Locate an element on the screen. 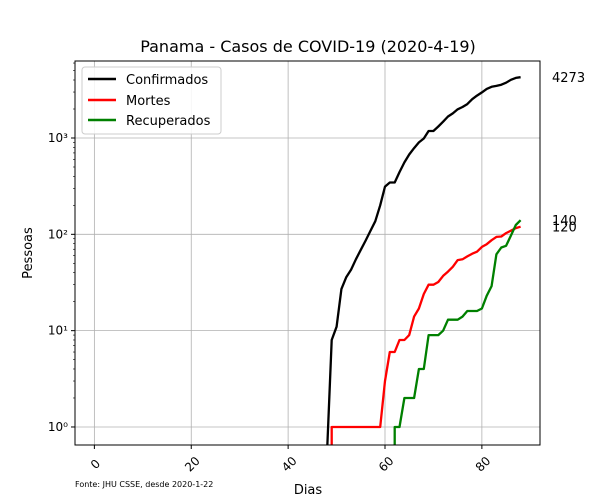  y-axis-label: Pessoas is located at coordinates (28, 253).